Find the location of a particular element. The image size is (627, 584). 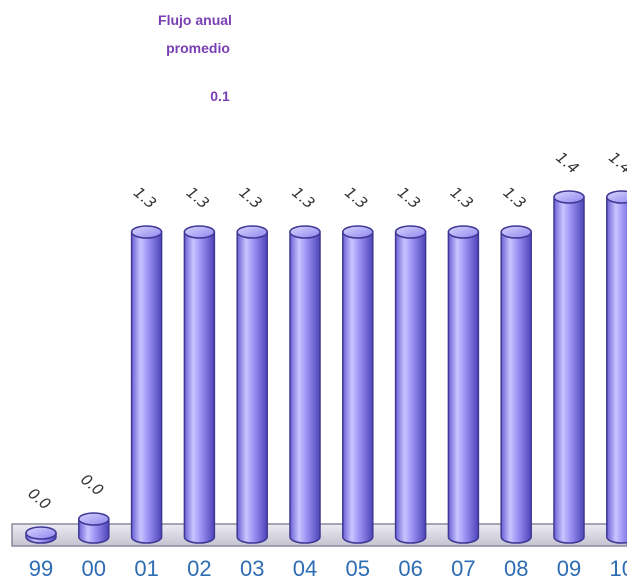

category-label: 99 is located at coordinates (41, 568).